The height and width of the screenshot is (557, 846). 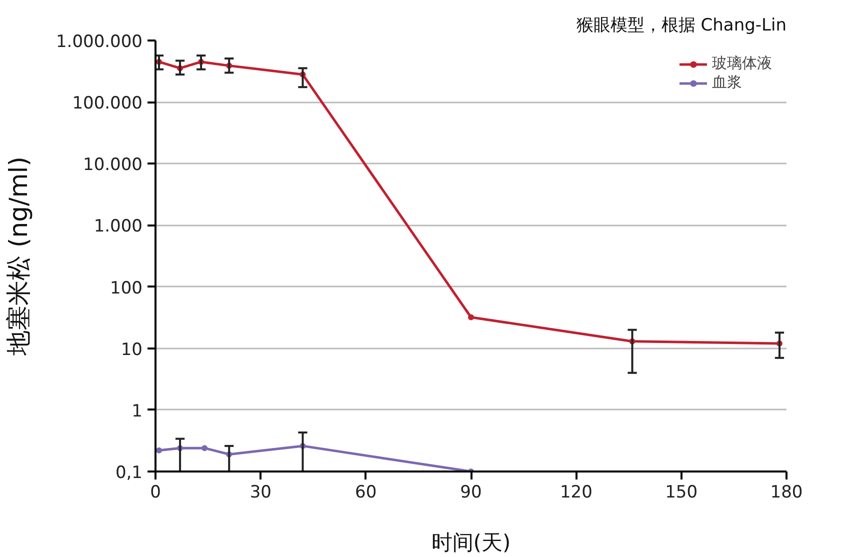 What do you see at coordinates (681, 492) in the screenshot?
I see `x-tick-label: 150` at bounding box center [681, 492].